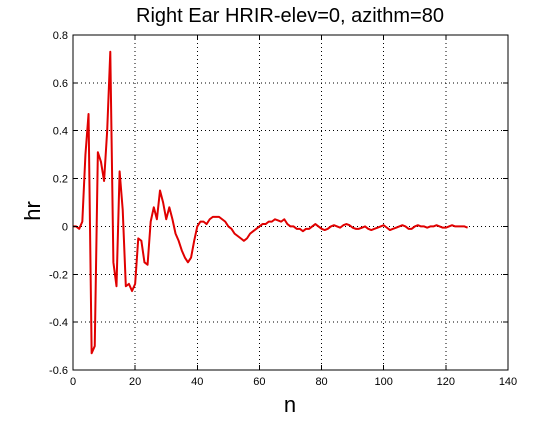 The width and height of the screenshot is (560, 425). What do you see at coordinates (32, 211) in the screenshot?
I see `y-axis-label: hr` at bounding box center [32, 211].